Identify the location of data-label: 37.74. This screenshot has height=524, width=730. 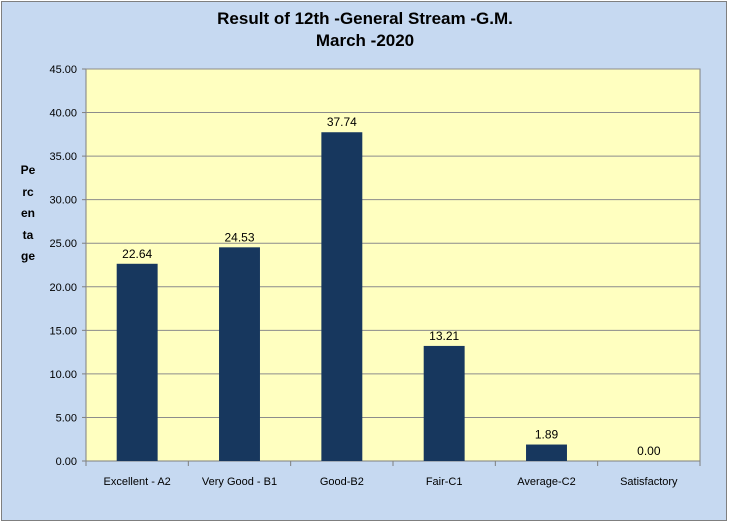
(342, 122).